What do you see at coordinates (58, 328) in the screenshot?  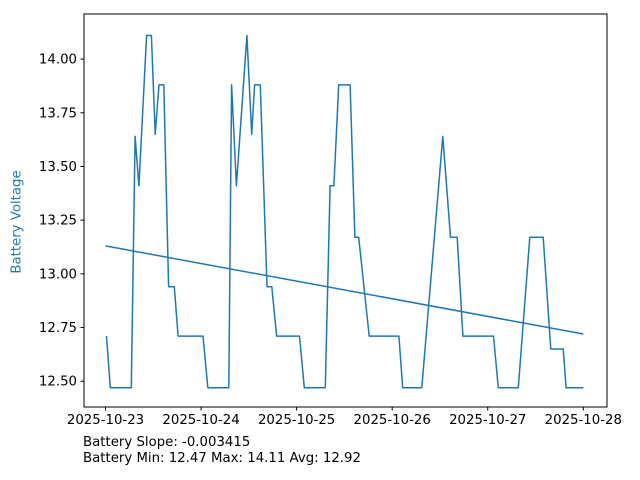 I see `y-tick-label: 12.75` at bounding box center [58, 328].